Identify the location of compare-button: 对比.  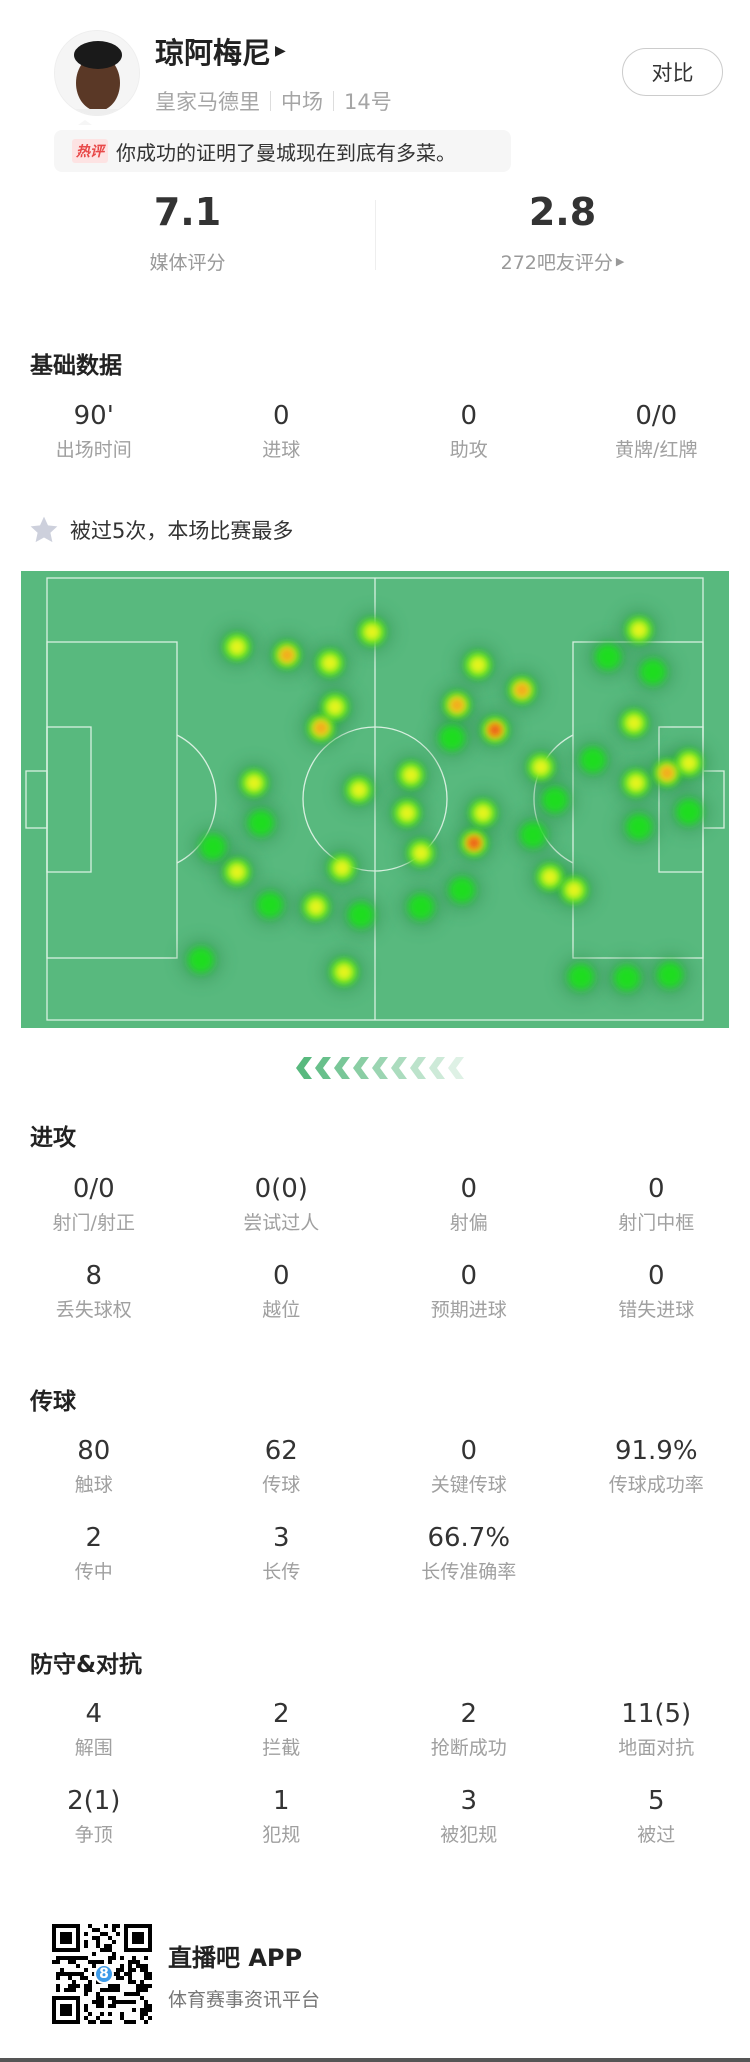
(672, 72).